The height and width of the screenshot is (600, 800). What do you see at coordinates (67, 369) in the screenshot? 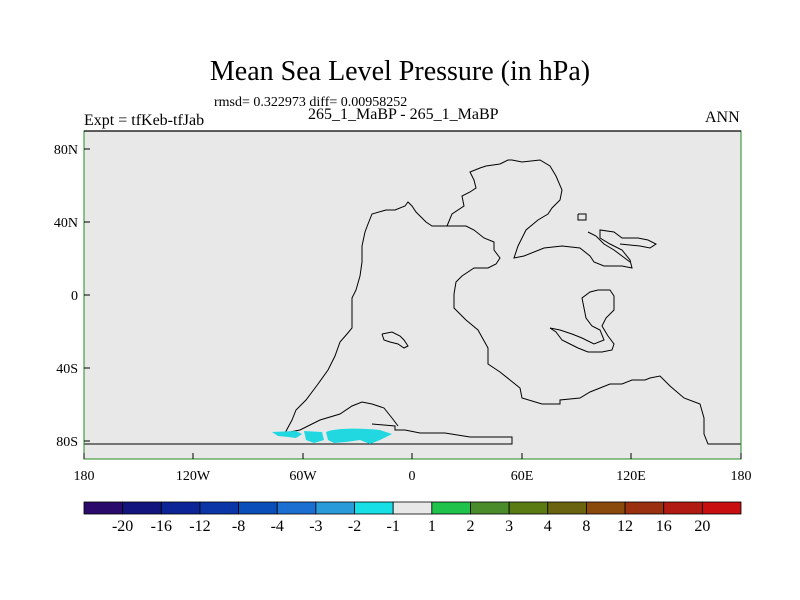
I see `lat-tick-label: 40S` at bounding box center [67, 369].